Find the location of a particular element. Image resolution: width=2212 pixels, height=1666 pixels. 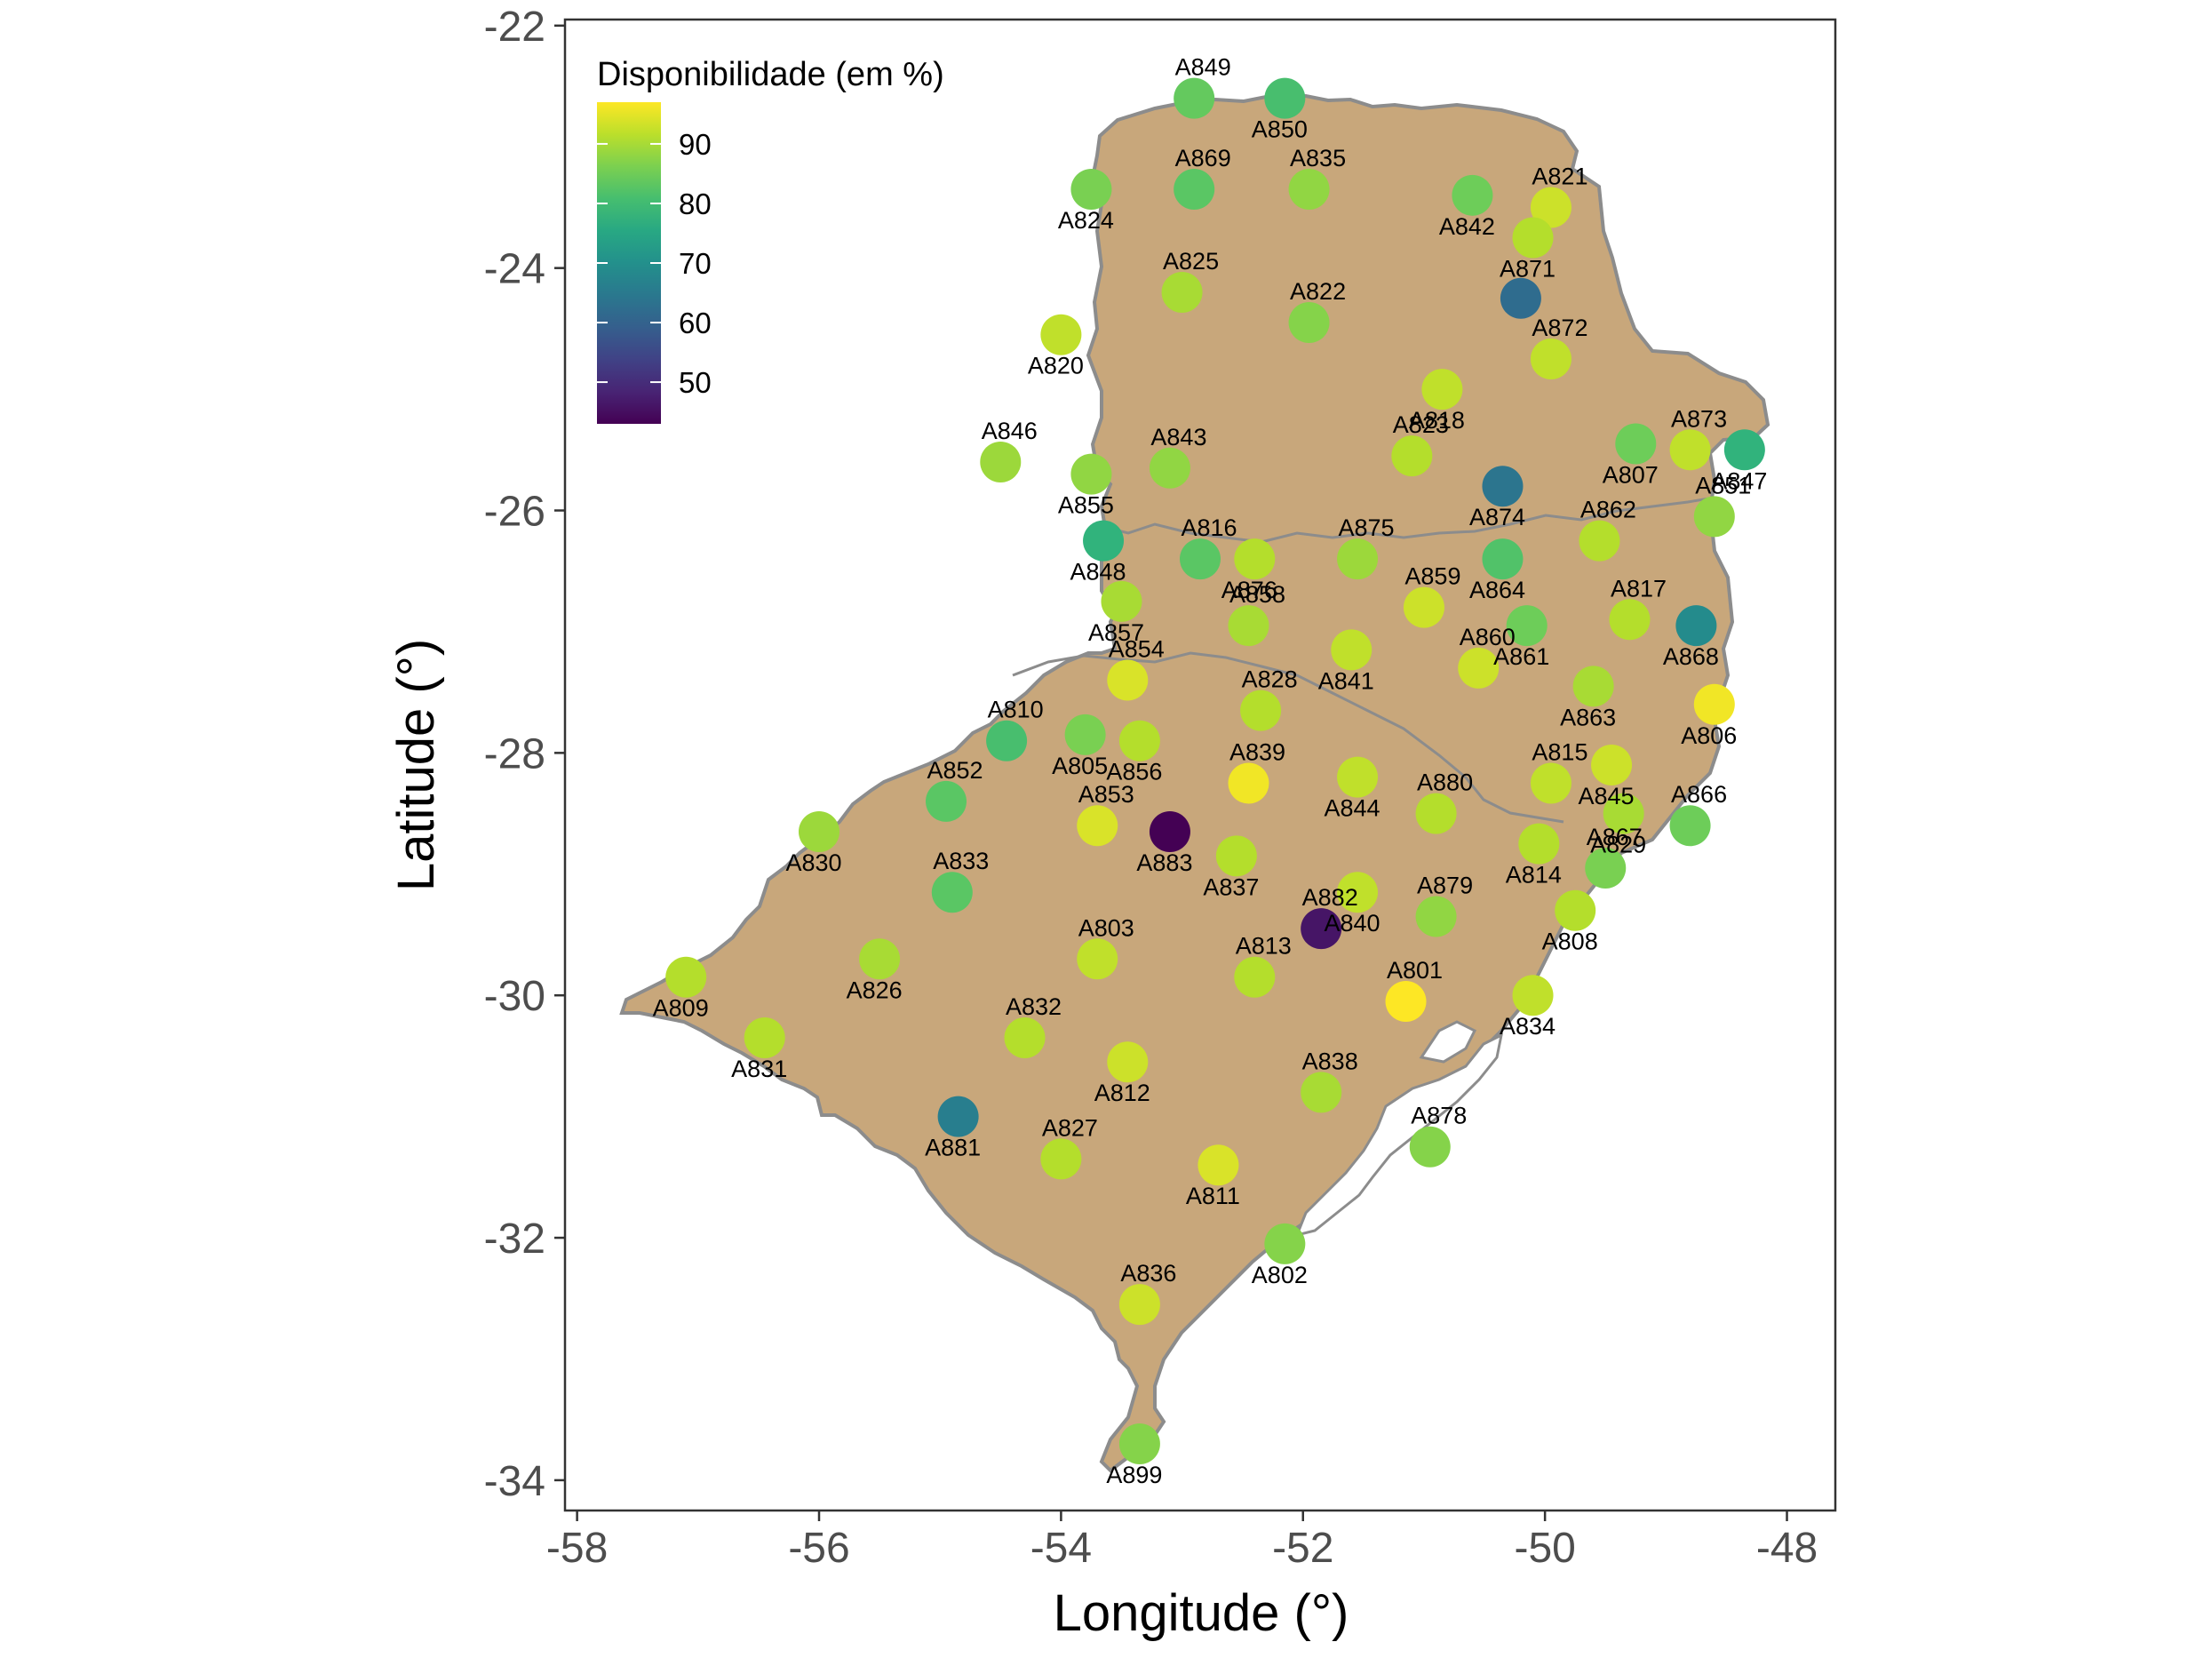

lagoon-north-shape is located at coordinates (1448, 1042).